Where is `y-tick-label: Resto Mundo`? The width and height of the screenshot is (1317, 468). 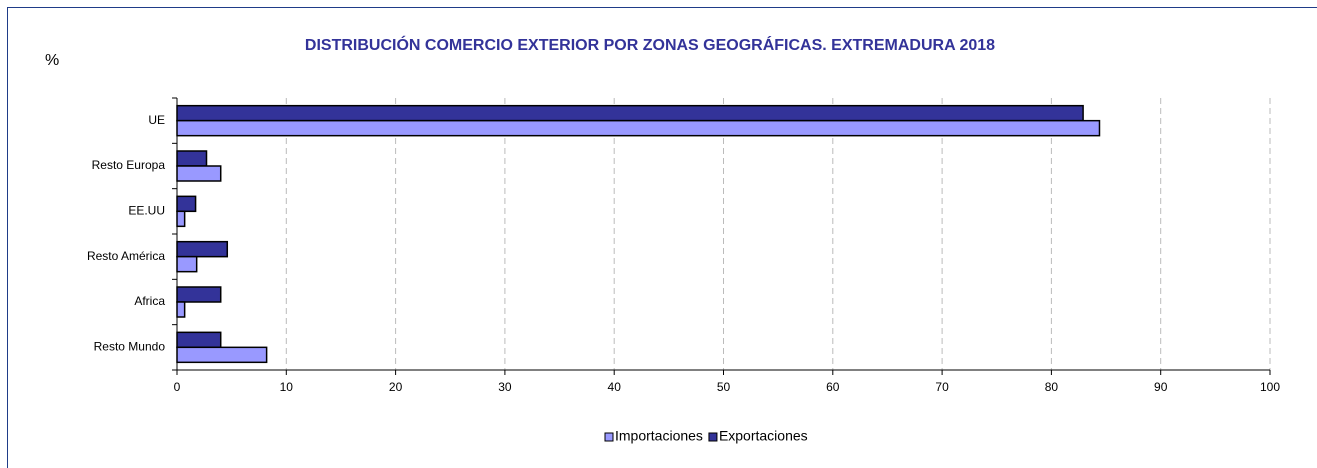
y-tick-label: Resto Mundo is located at coordinates (130, 347).